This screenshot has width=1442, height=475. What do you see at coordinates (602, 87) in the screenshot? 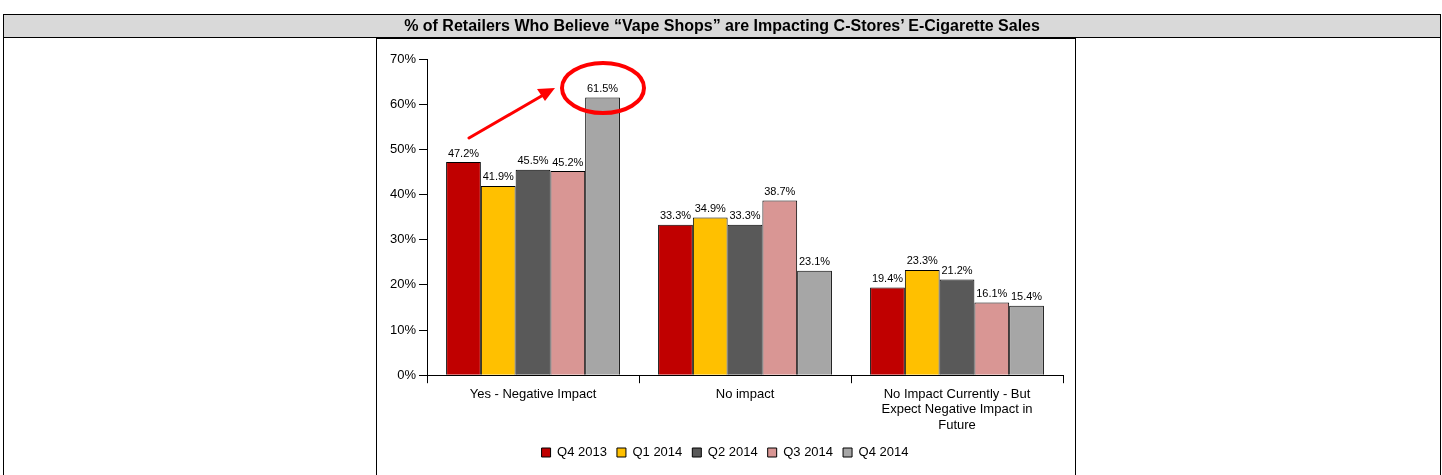
I see `data-label: 61.5%` at bounding box center [602, 87].